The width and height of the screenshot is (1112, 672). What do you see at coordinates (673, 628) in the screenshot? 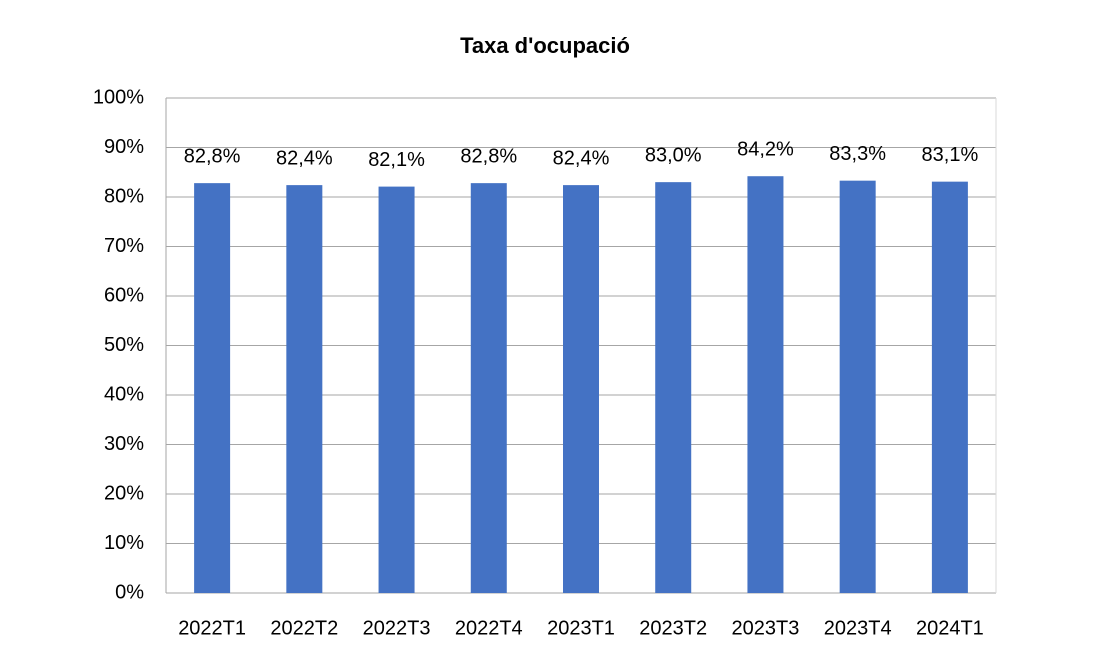
I see `x-tick-label: 2023T2` at bounding box center [673, 628].